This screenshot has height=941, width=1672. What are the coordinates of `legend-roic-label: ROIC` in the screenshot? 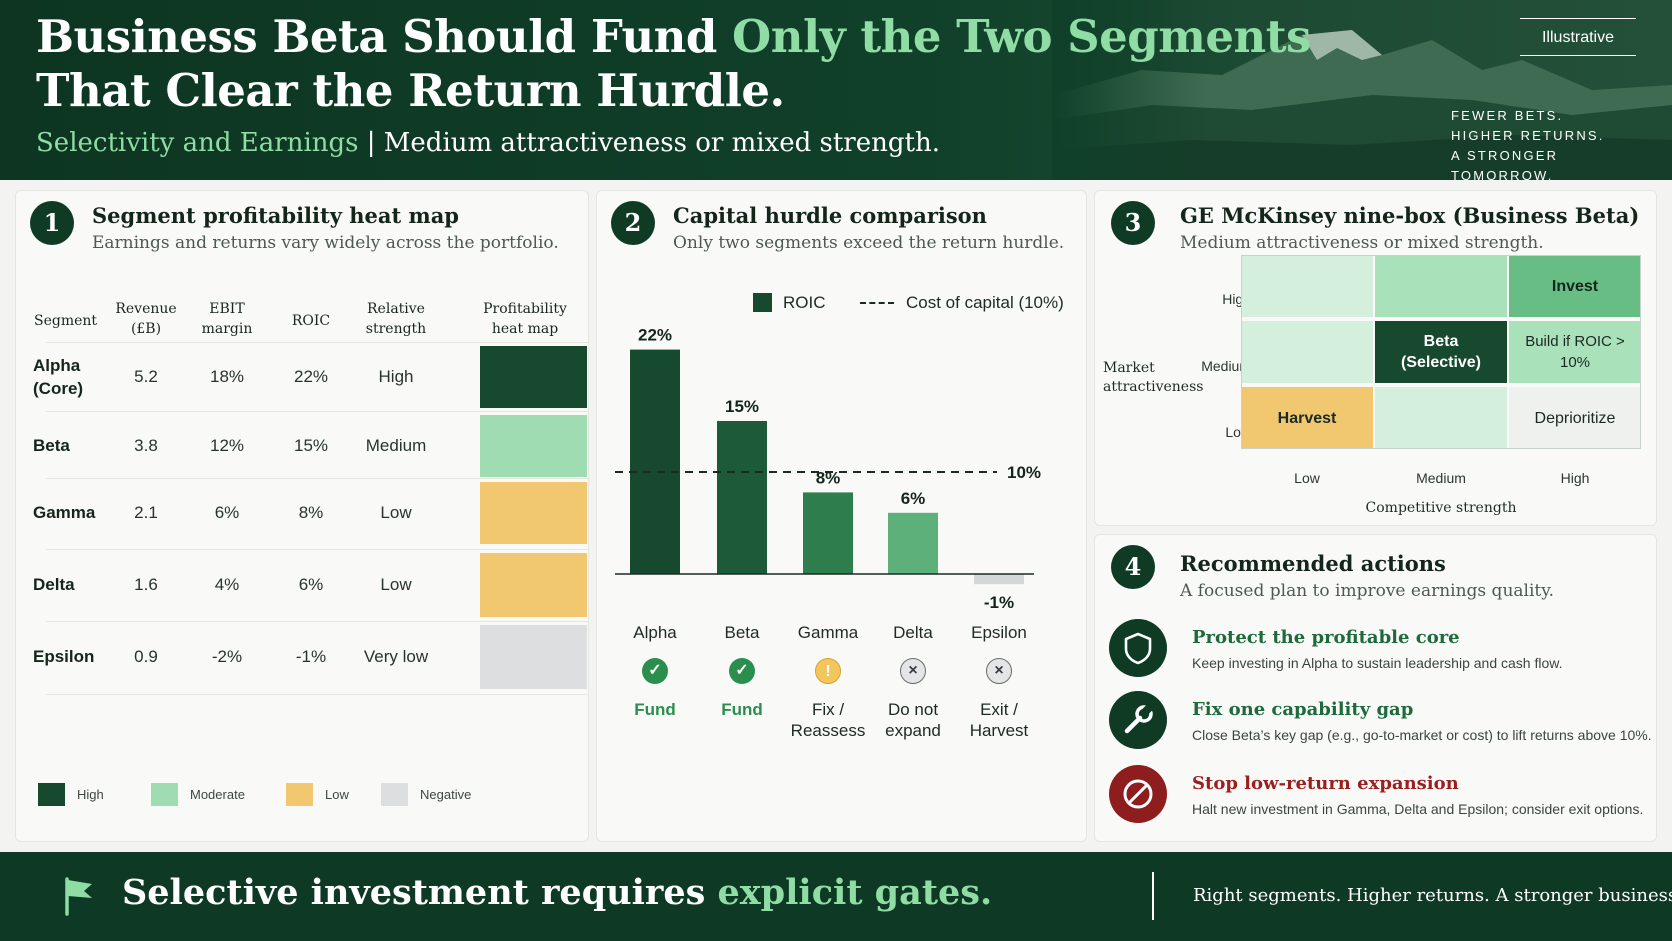 It's located at (804, 302).